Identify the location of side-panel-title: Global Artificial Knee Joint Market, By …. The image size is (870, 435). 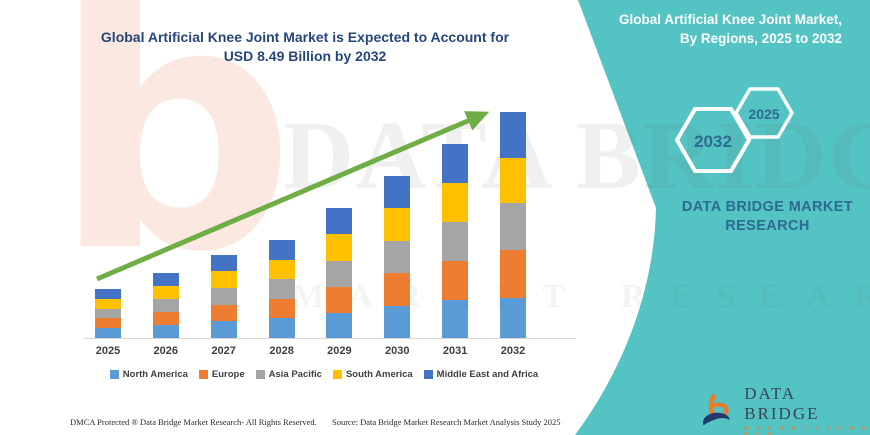
(652, 29).